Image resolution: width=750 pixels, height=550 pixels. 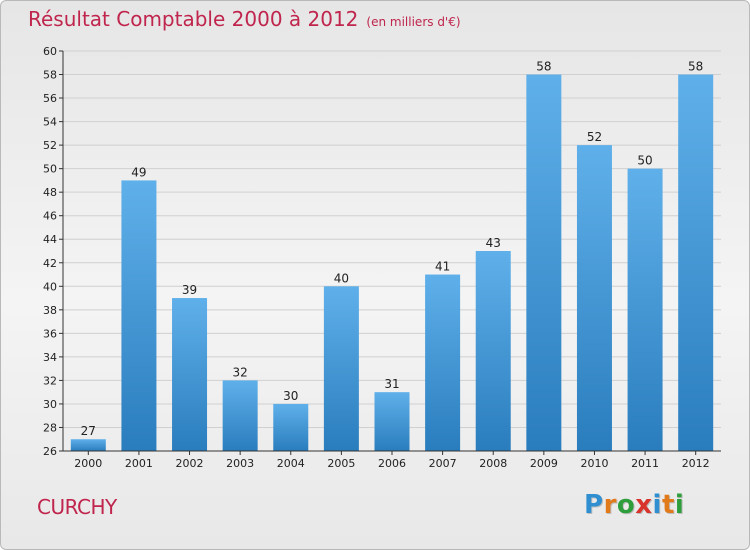 I want to click on bar-2010, so click(x=594, y=298).